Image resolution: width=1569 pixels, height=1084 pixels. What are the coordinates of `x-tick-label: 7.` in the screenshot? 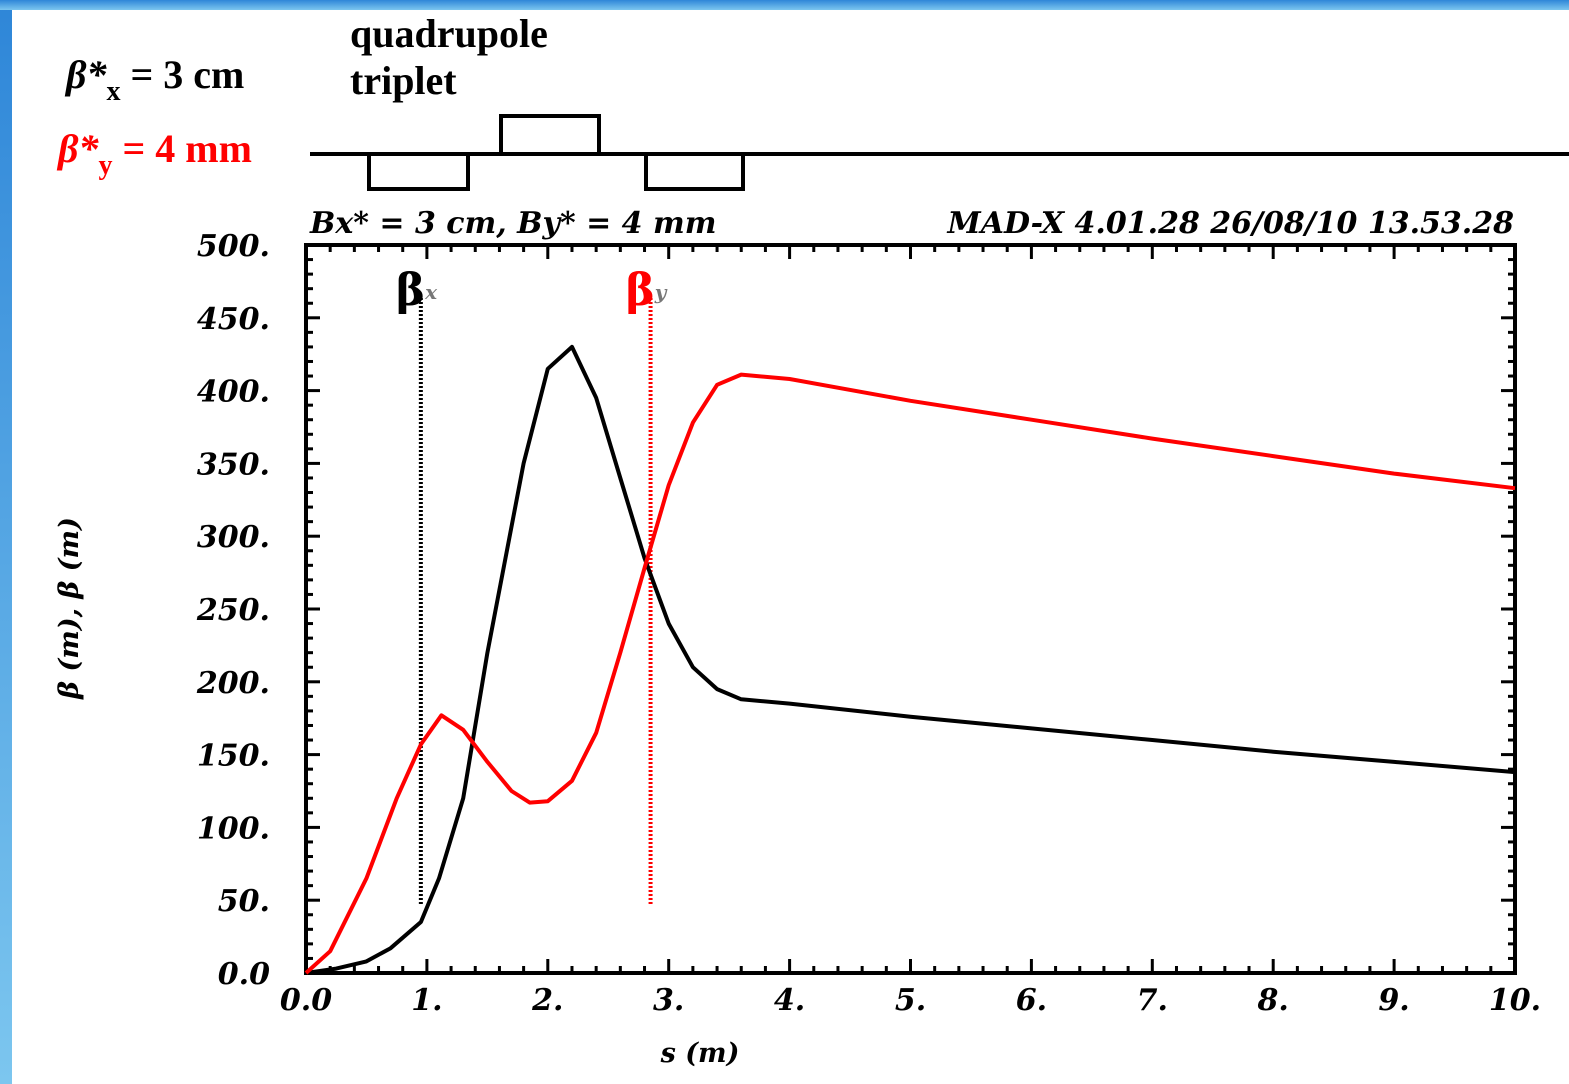 It's located at (1152, 1000).